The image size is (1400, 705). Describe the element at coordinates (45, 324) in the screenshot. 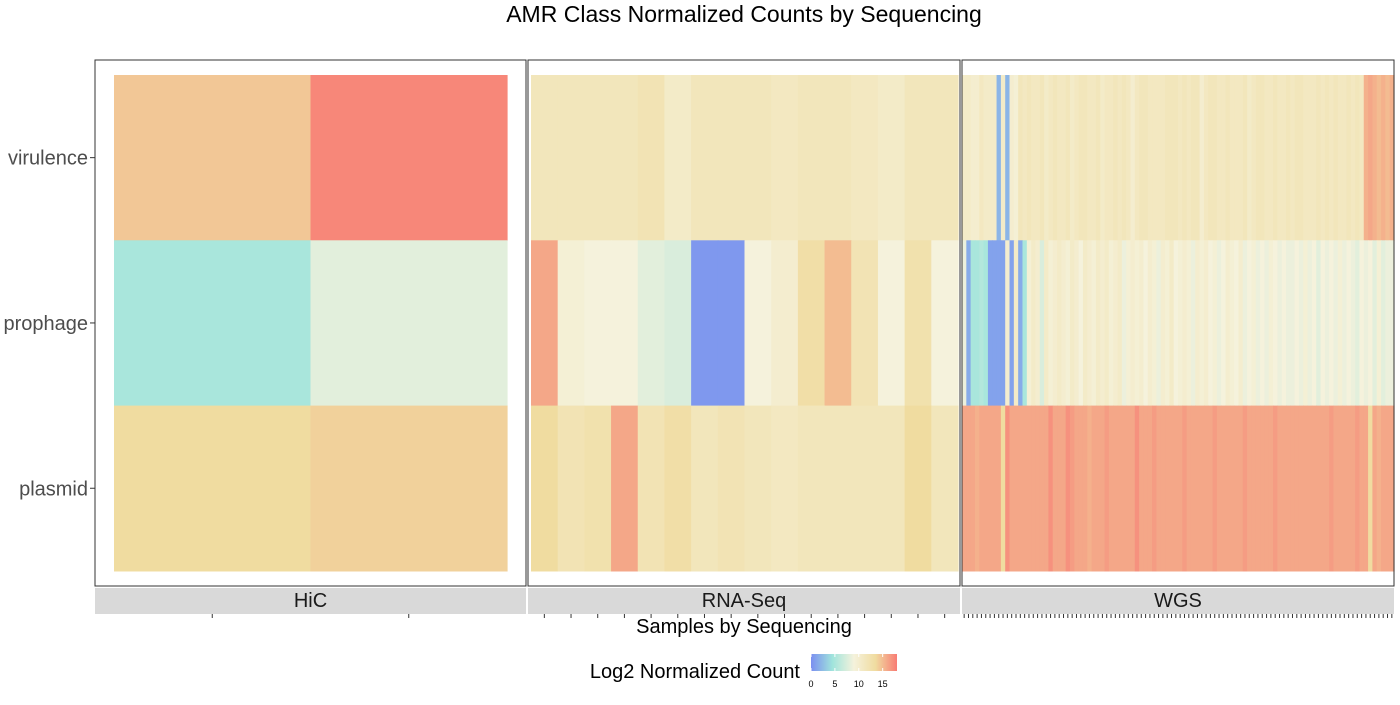

I see `y-tick-label: prophage` at that location.